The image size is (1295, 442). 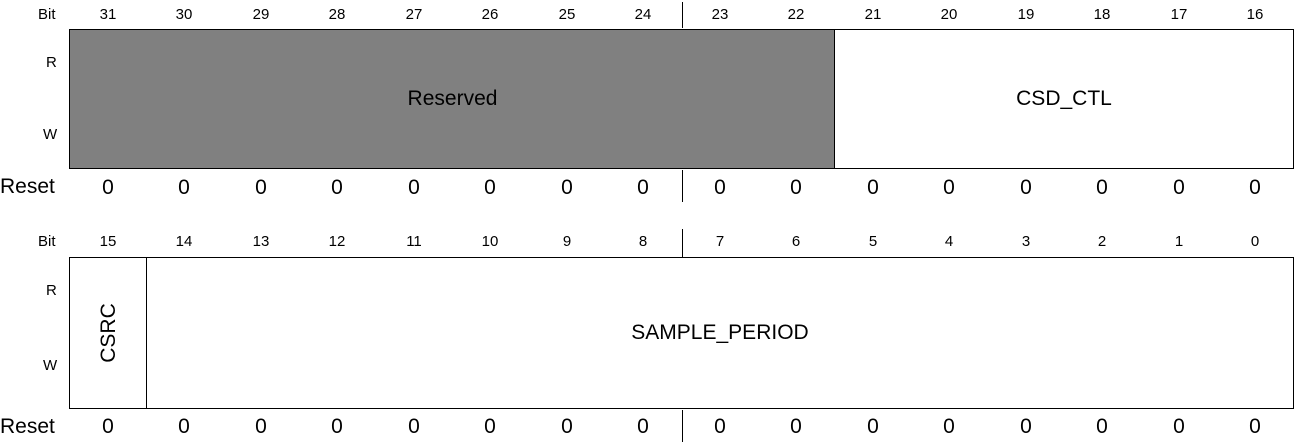 What do you see at coordinates (873, 241) in the screenshot?
I see `bit-number: 5` at bounding box center [873, 241].